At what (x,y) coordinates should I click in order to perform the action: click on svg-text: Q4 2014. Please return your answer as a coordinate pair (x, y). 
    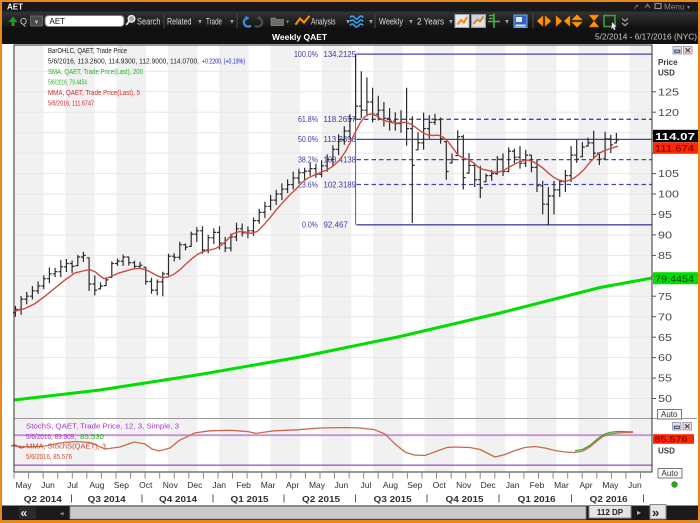
    Looking at the image, I should click on (178, 499).